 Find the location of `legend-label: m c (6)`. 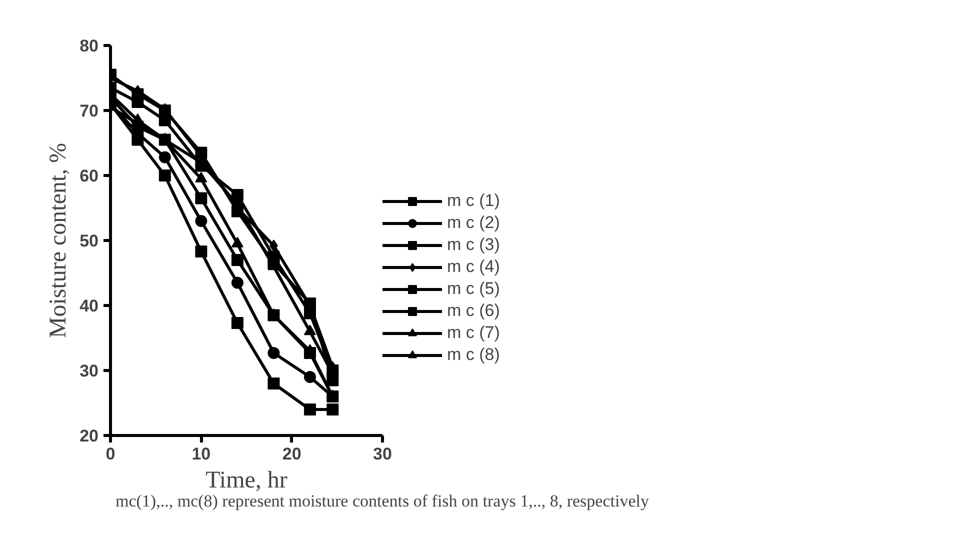

legend-label: m c (6) is located at coordinates (473, 311).